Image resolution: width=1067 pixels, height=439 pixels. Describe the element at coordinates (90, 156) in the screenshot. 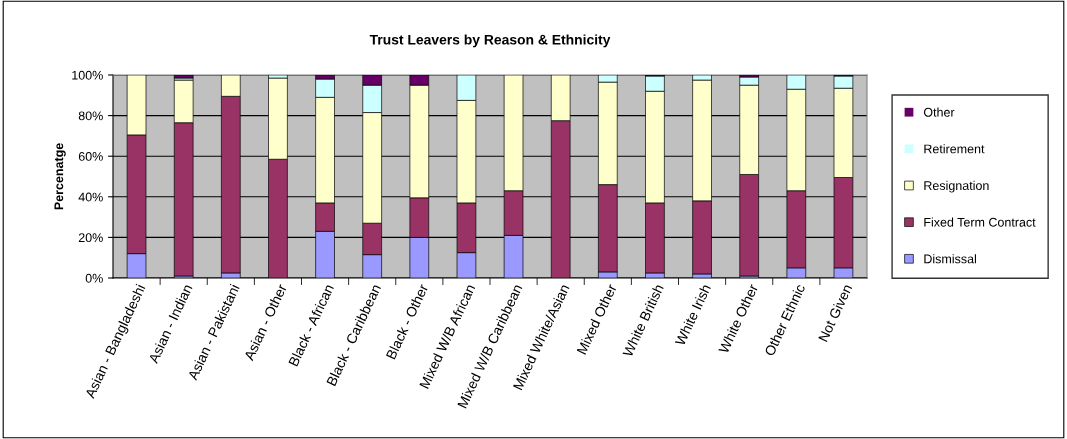

I see `y-tick-label: 60%` at that location.